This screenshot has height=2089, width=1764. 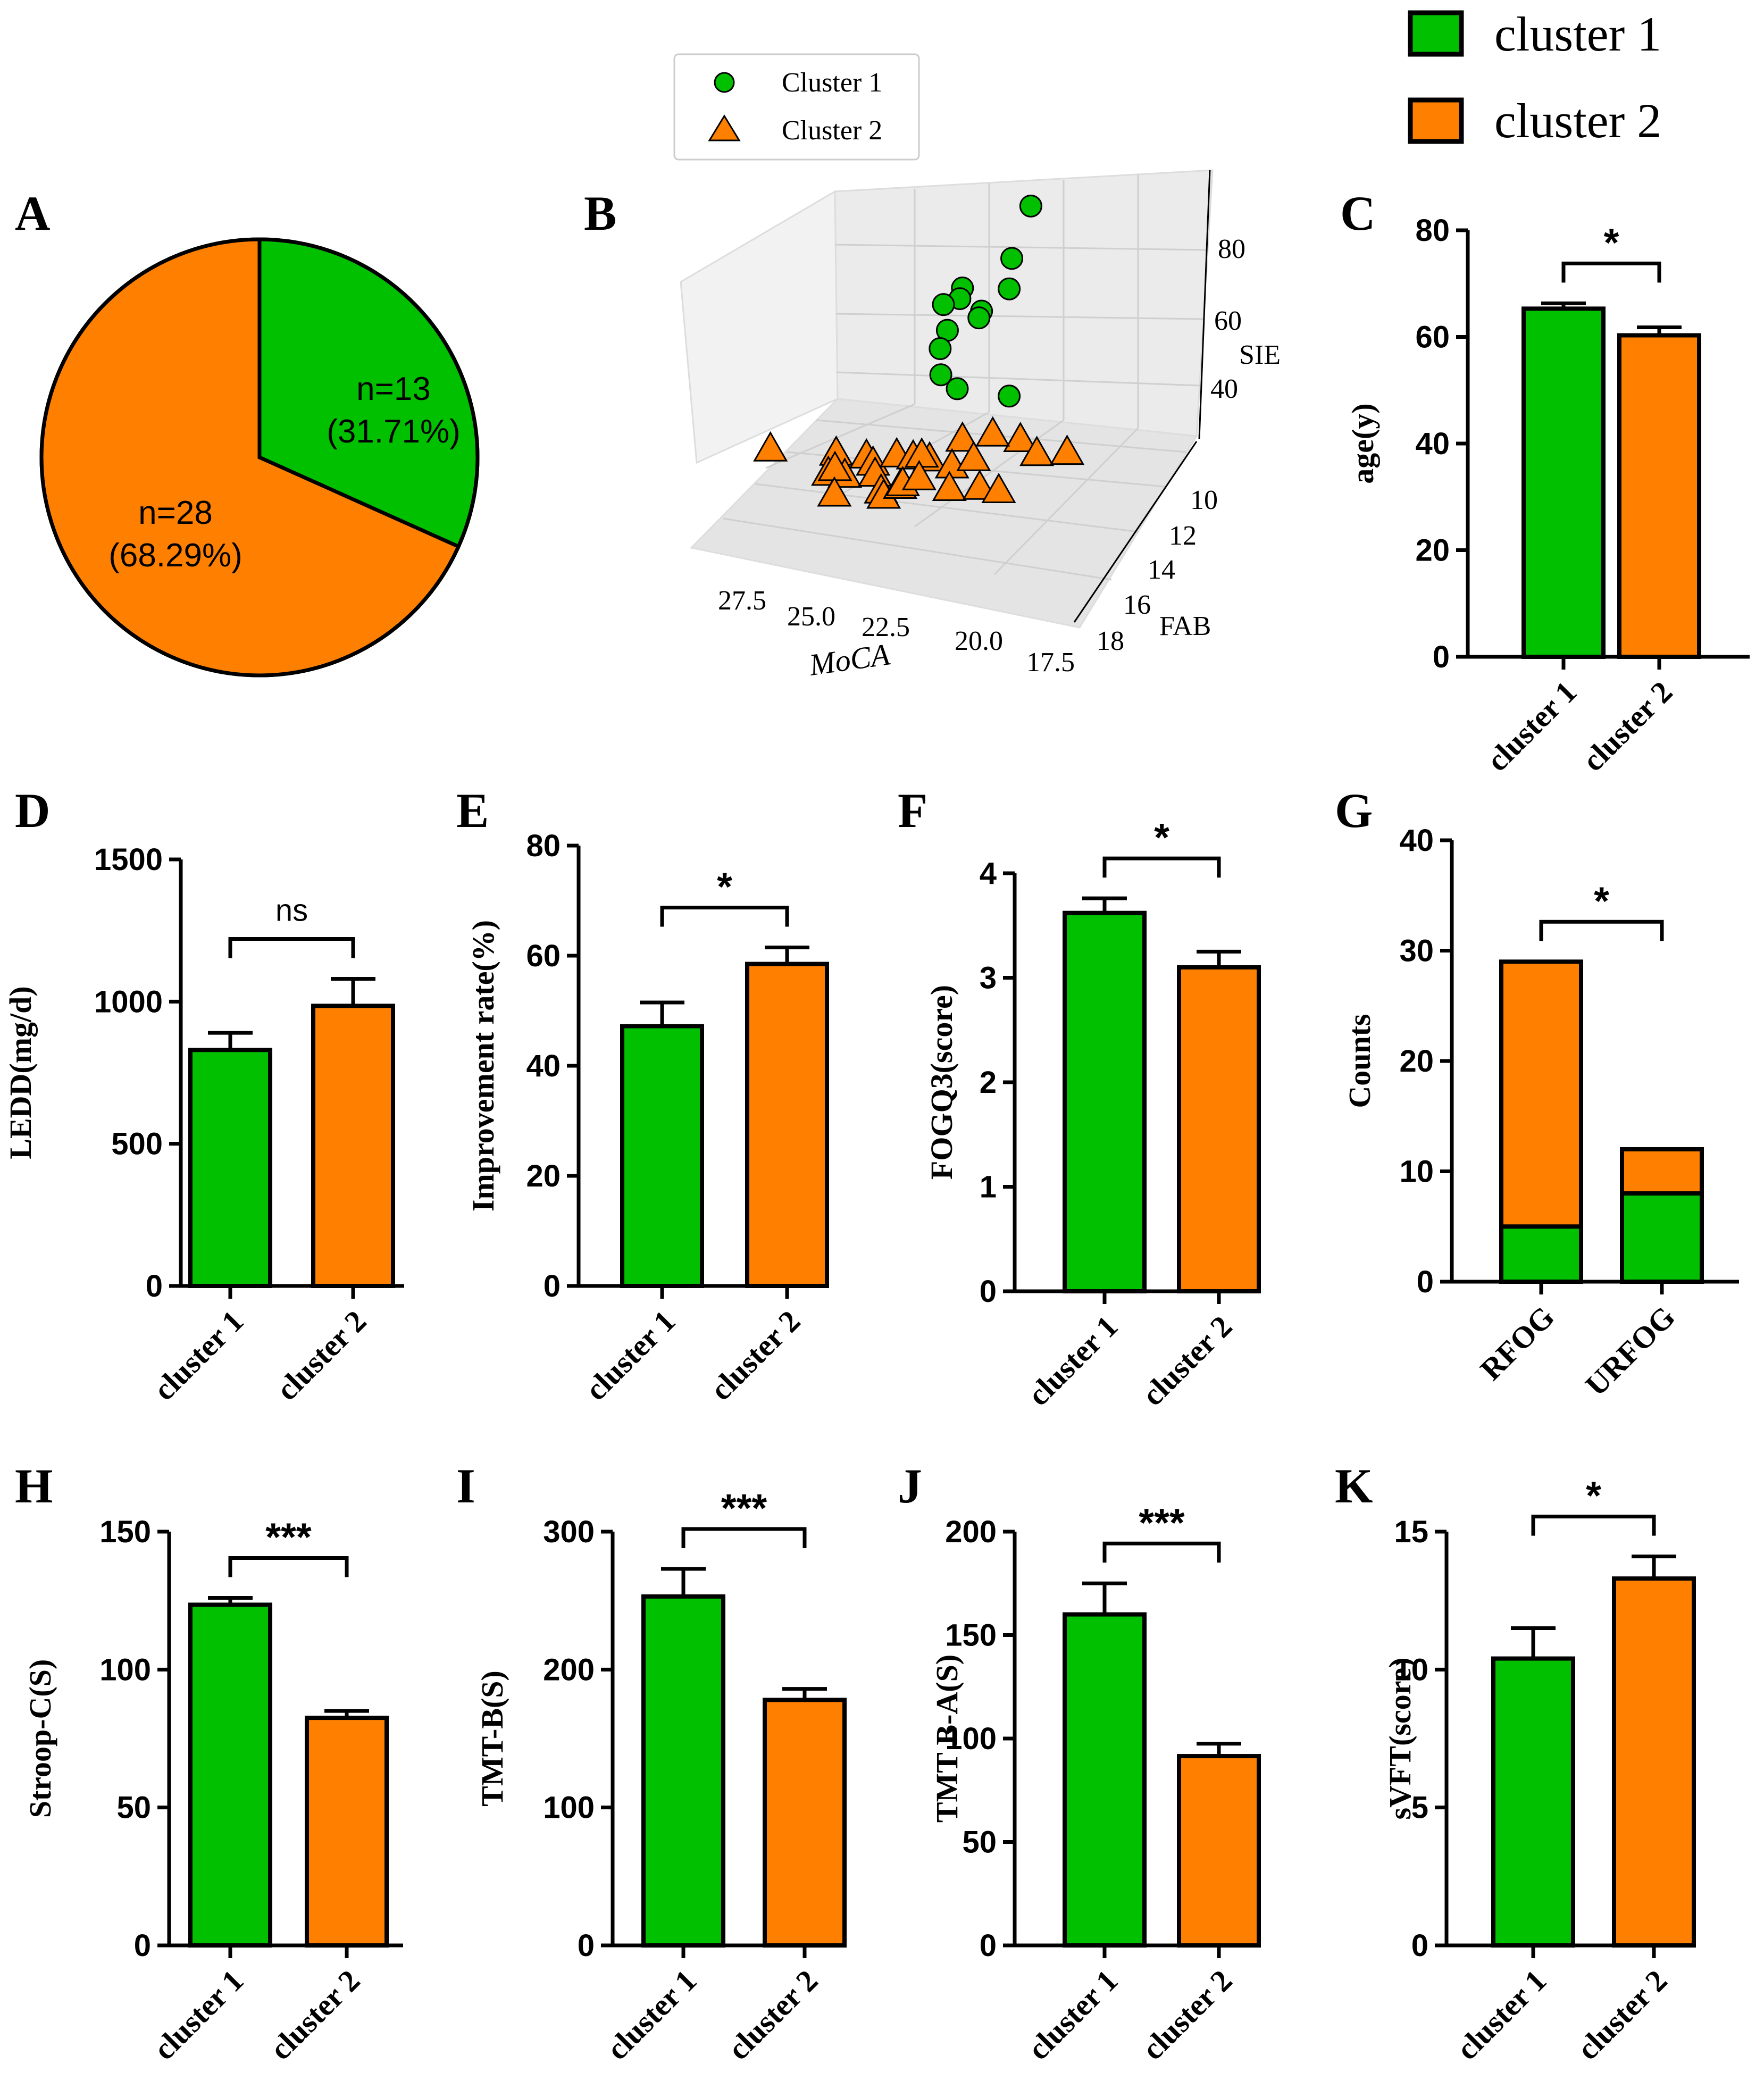 What do you see at coordinates (465, 1486) in the screenshot?
I see `panel-i-label: I` at bounding box center [465, 1486].